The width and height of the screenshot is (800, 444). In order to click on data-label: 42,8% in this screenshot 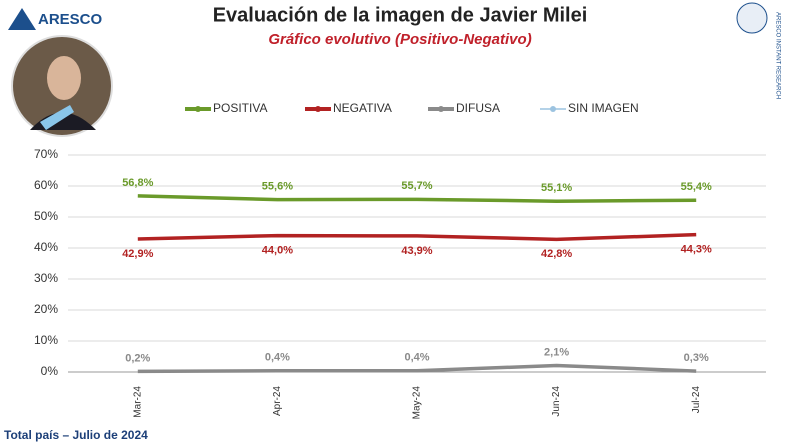, I will do `click(556, 254)`.